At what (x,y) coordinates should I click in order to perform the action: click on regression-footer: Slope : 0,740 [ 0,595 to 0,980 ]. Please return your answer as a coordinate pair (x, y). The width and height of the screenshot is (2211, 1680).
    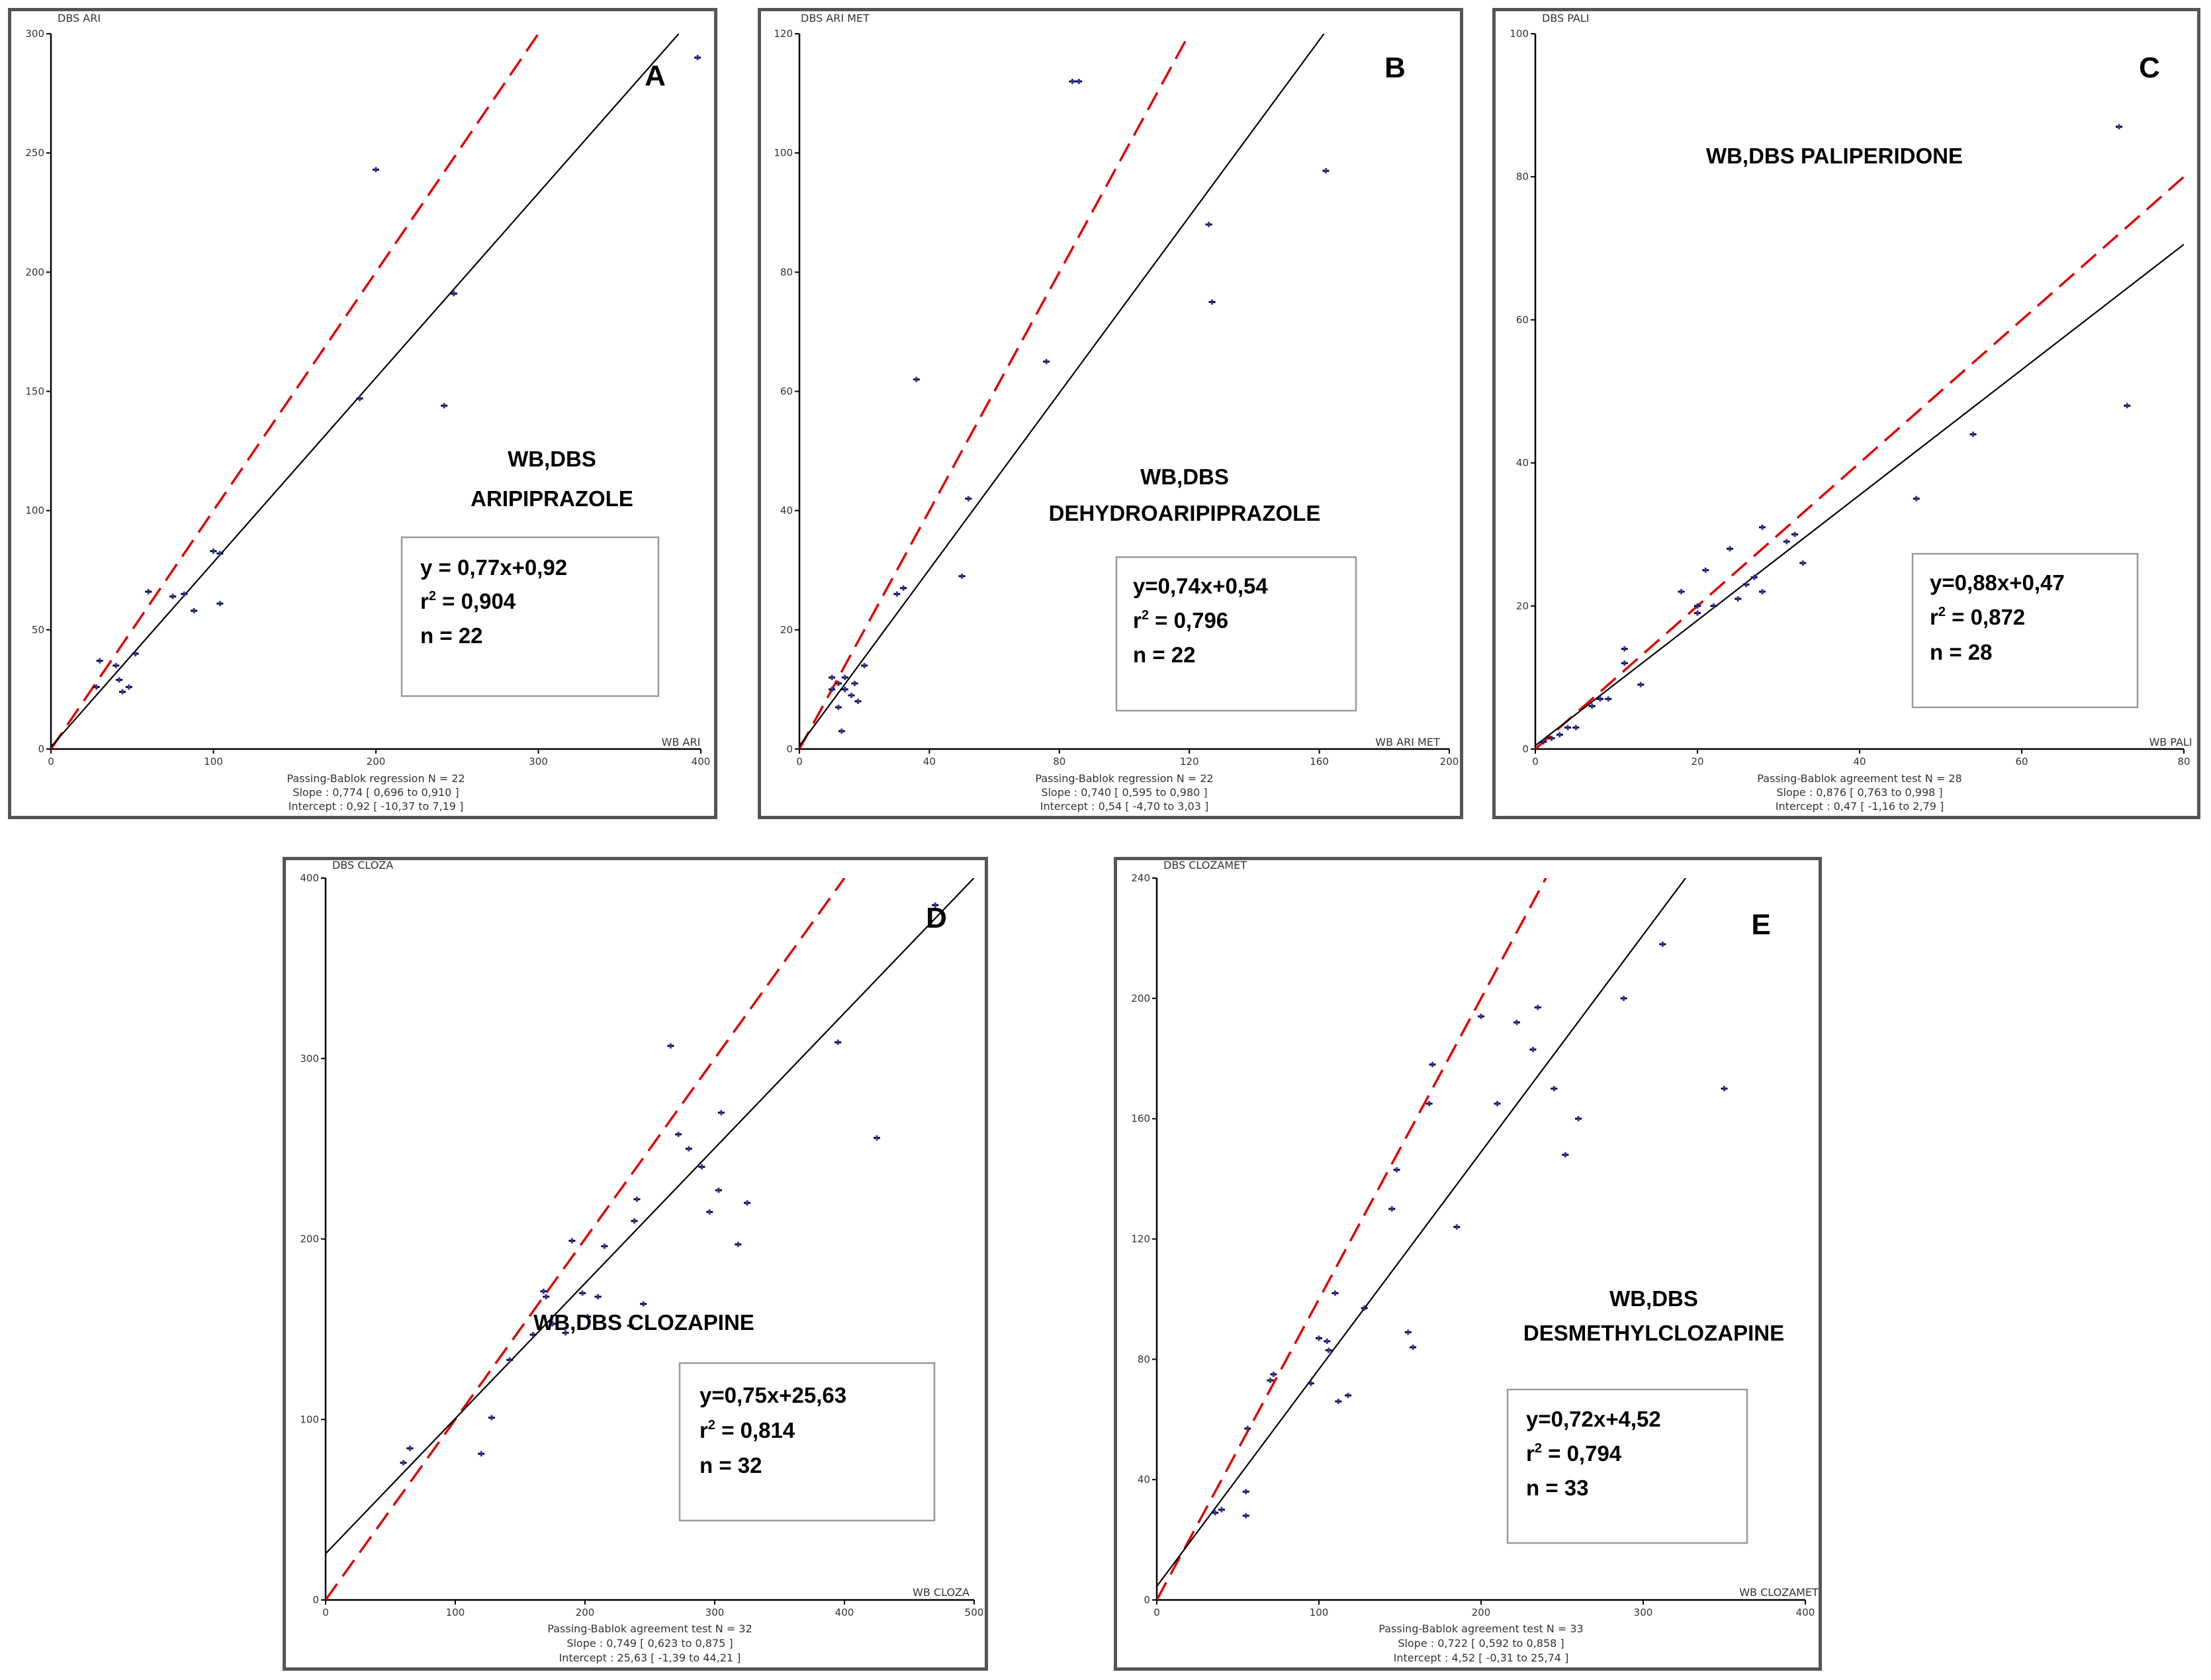
    Looking at the image, I should click on (1124, 792).